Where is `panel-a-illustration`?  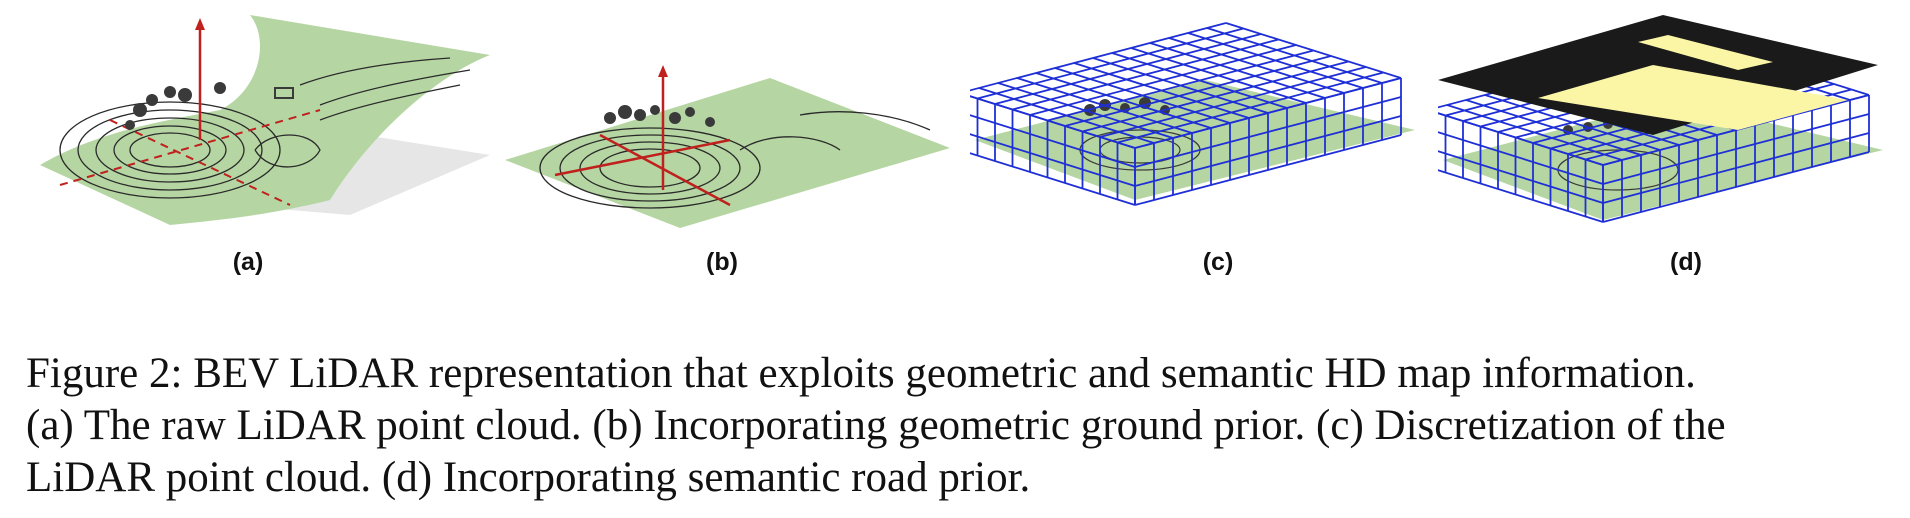
panel-a-illustration is located at coordinates (265, 120).